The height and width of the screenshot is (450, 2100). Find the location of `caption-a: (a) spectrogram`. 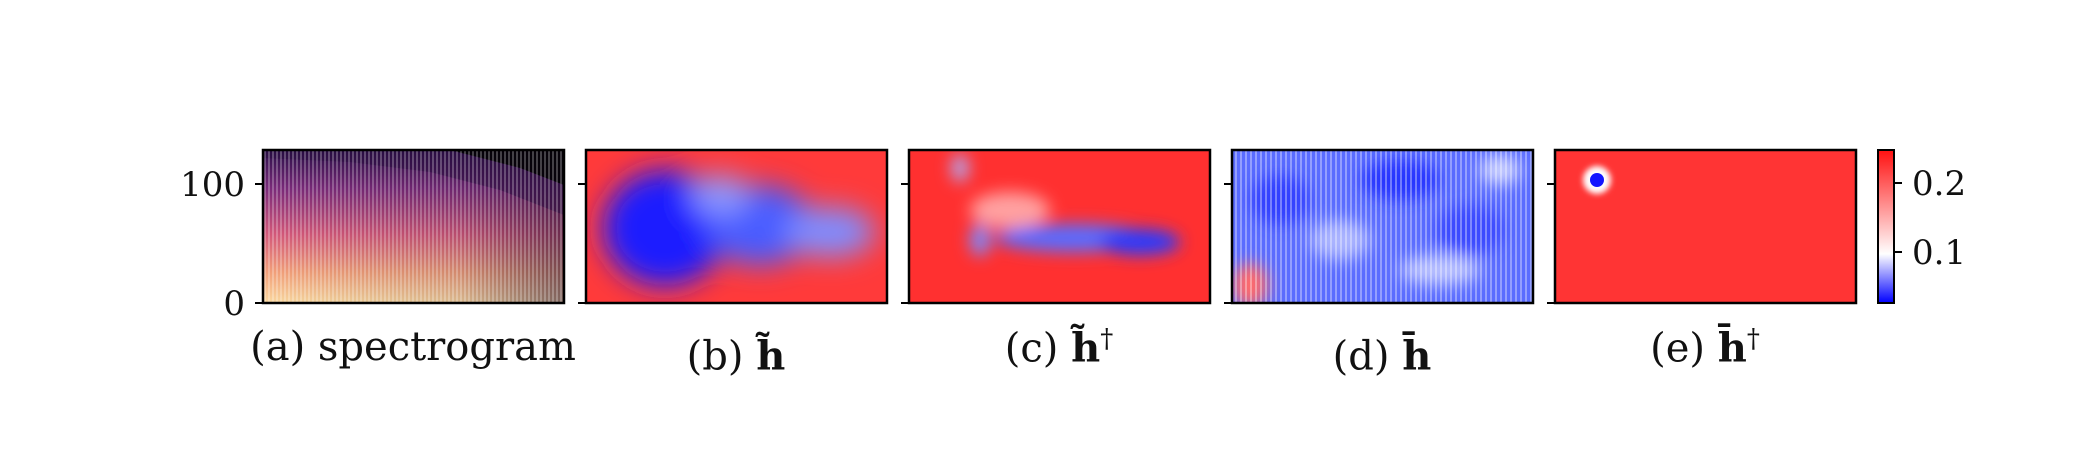

caption-a: (a) spectrogram is located at coordinates (413, 347).